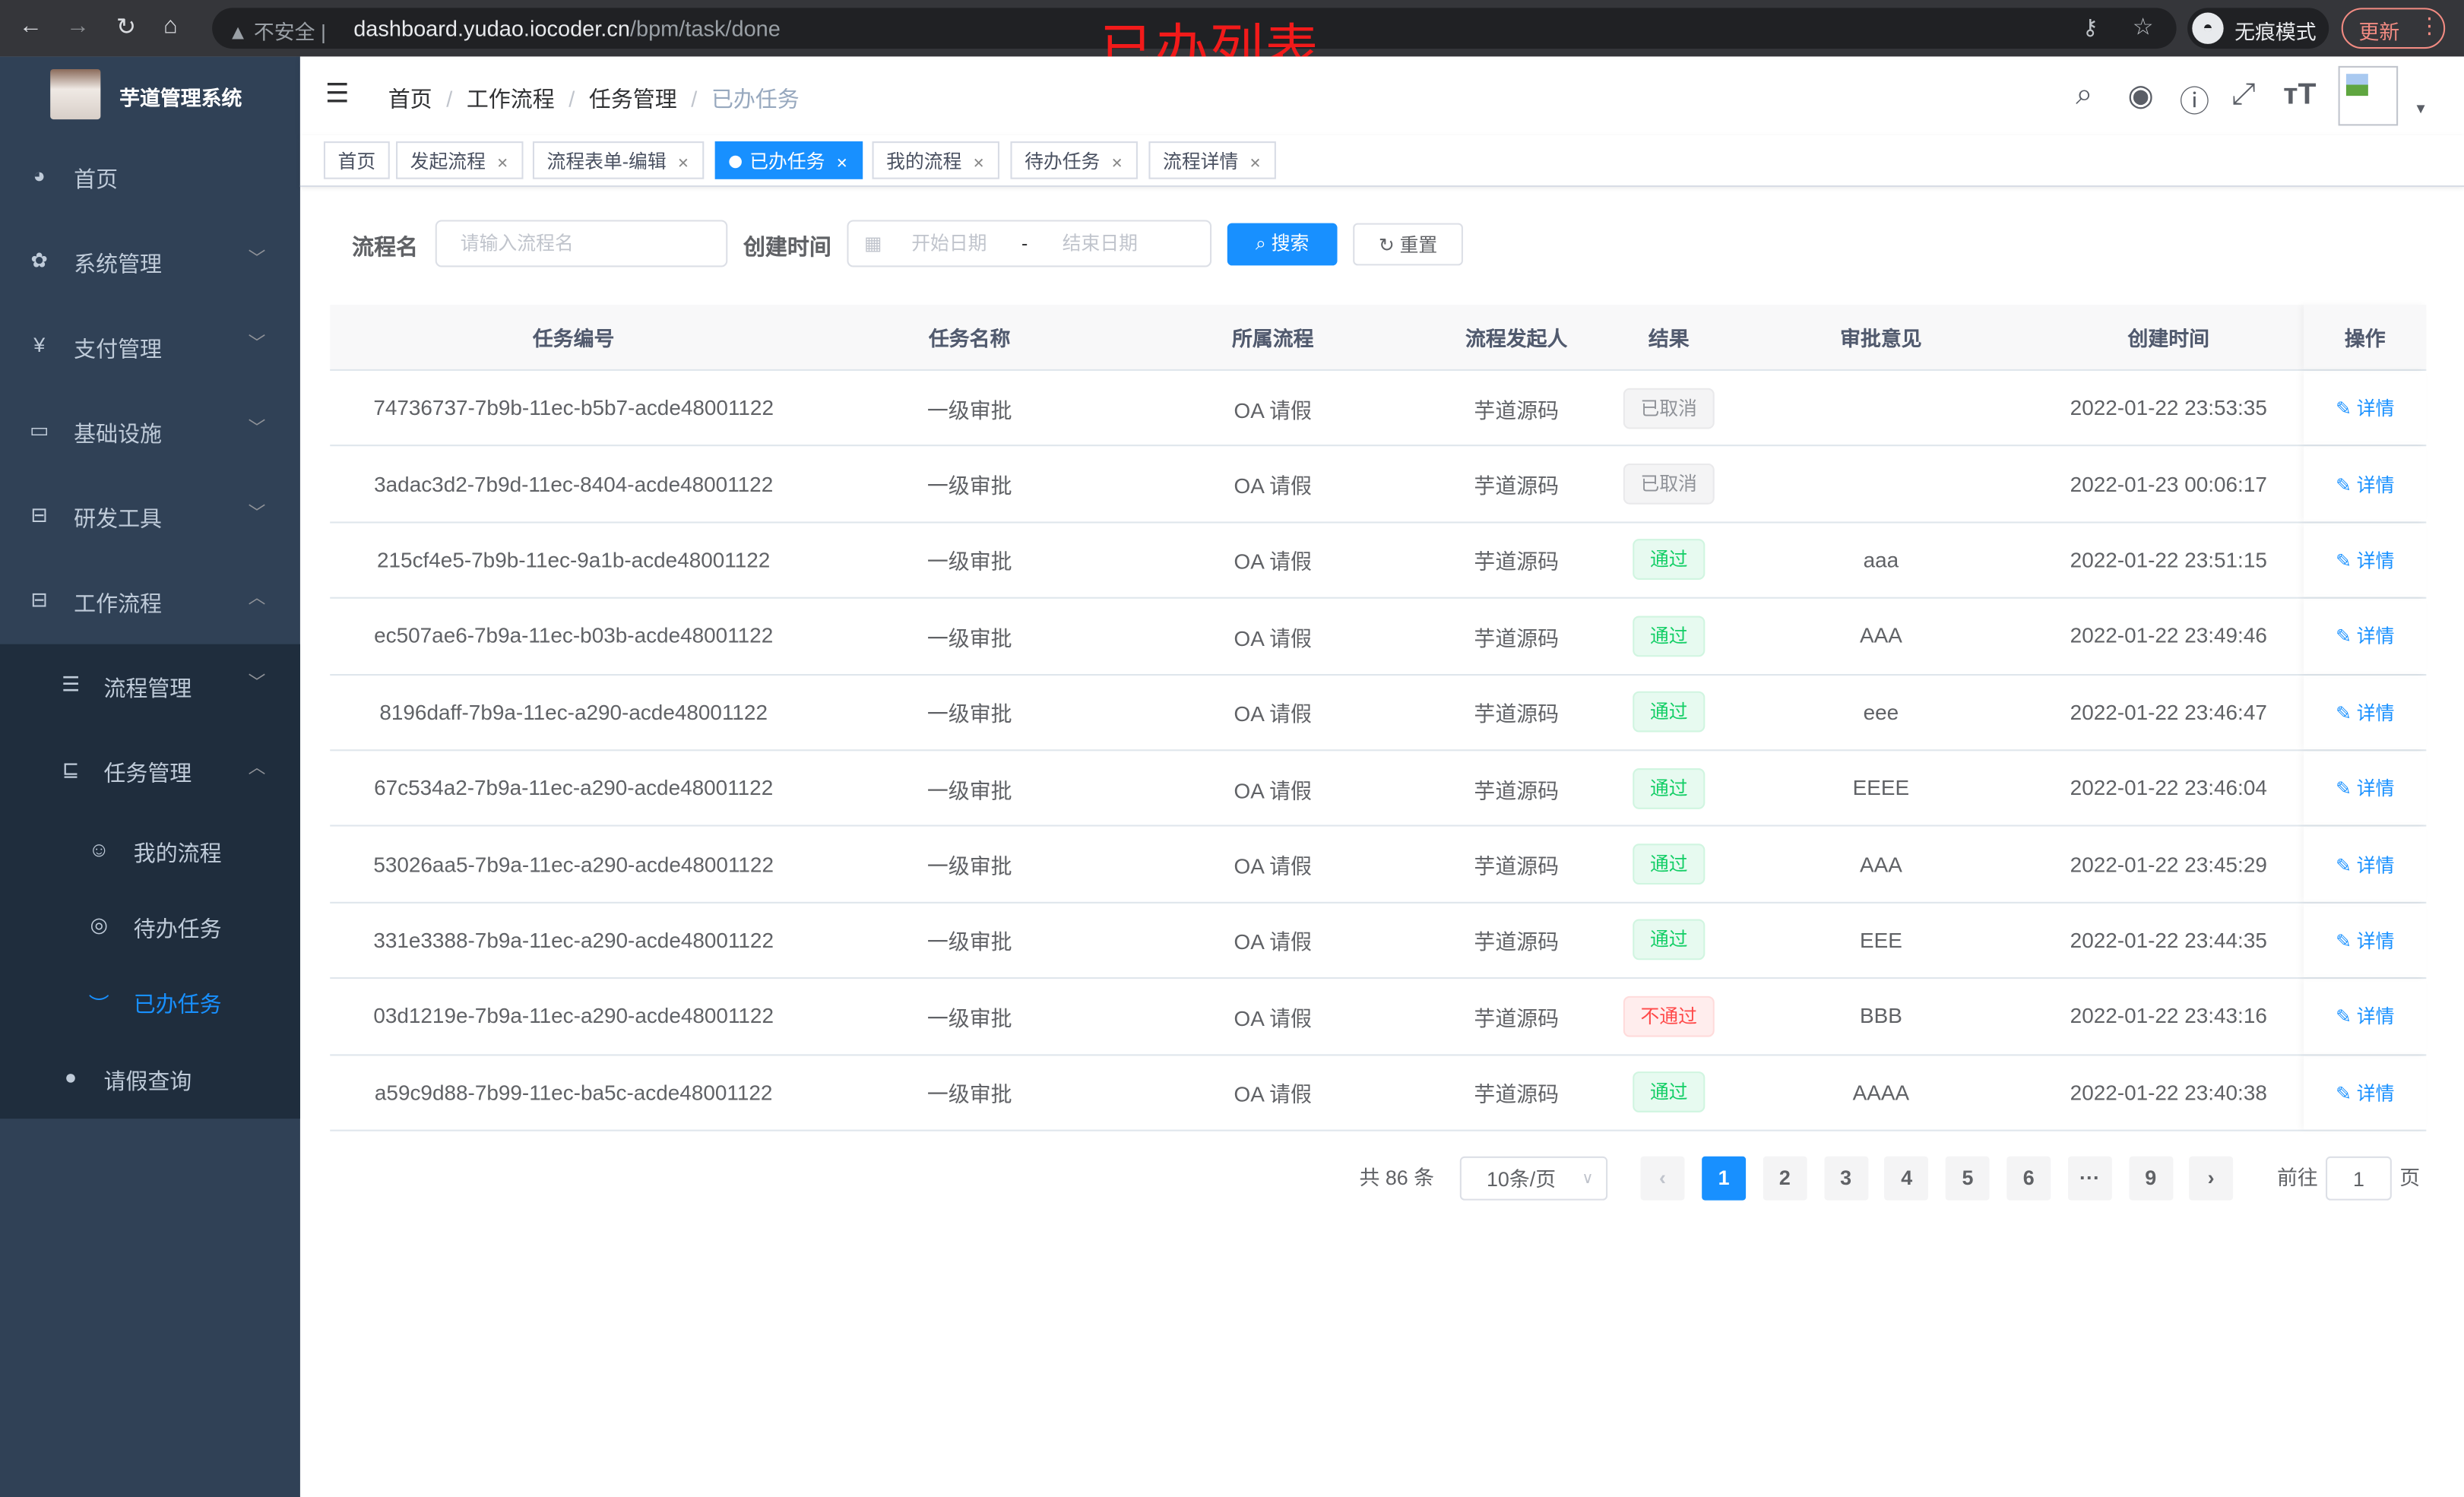 Image resolution: width=2464 pixels, height=1497 pixels. What do you see at coordinates (2420, 108) in the screenshot?
I see `caret-down-icon: ▼` at bounding box center [2420, 108].